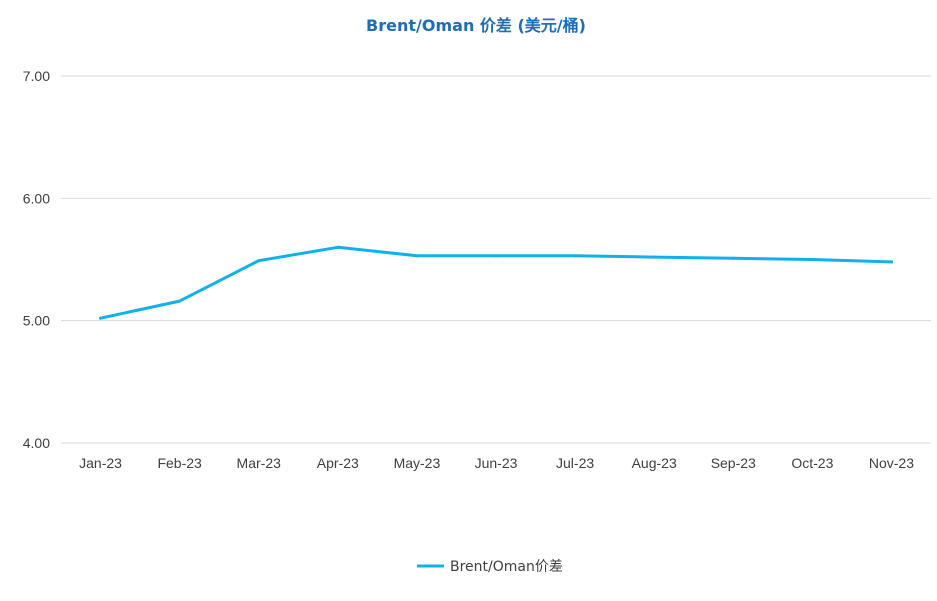 The image size is (937, 601). What do you see at coordinates (733, 463) in the screenshot?
I see `x-tick-label: Sep-23` at bounding box center [733, 463].